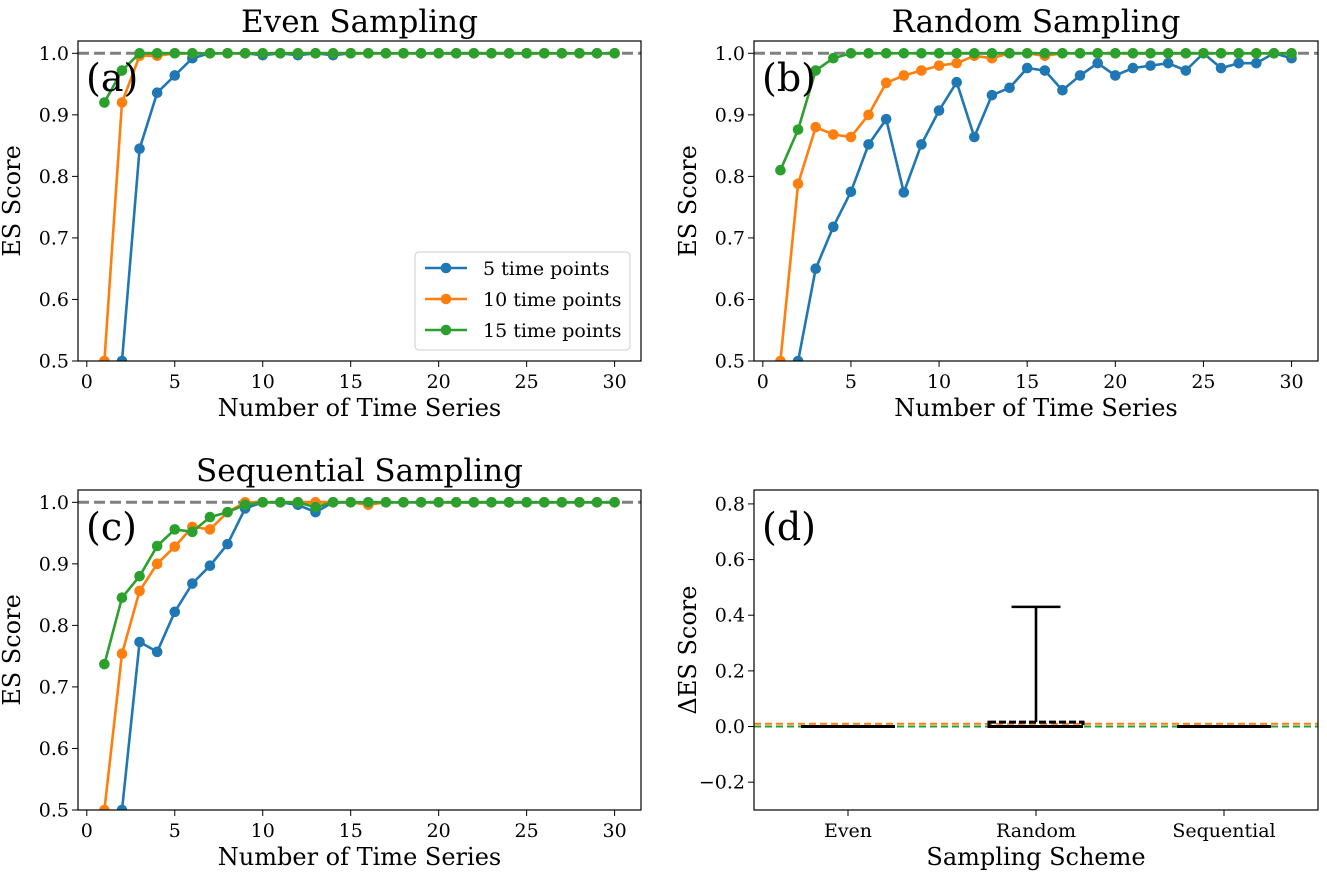 Image resolution: width=1327 pixels, height=880 pixels. What do you see at coordinates (1115, 382) in the screenshot?
I see `x-tick-label: 20` at bounding box center [1115, 382].